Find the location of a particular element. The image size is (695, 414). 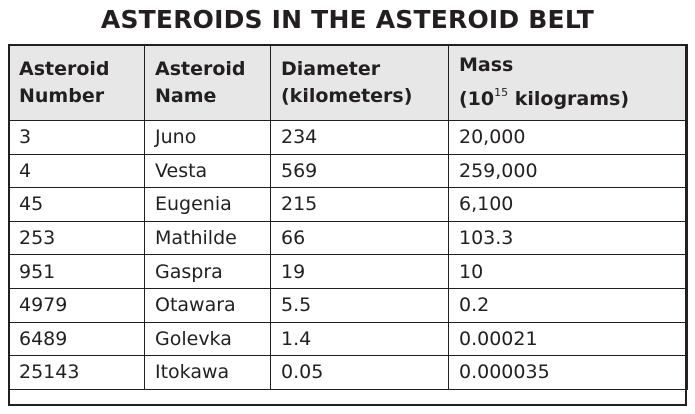

cell-asteroid-number: 4 is located at coordinates (76, 171).